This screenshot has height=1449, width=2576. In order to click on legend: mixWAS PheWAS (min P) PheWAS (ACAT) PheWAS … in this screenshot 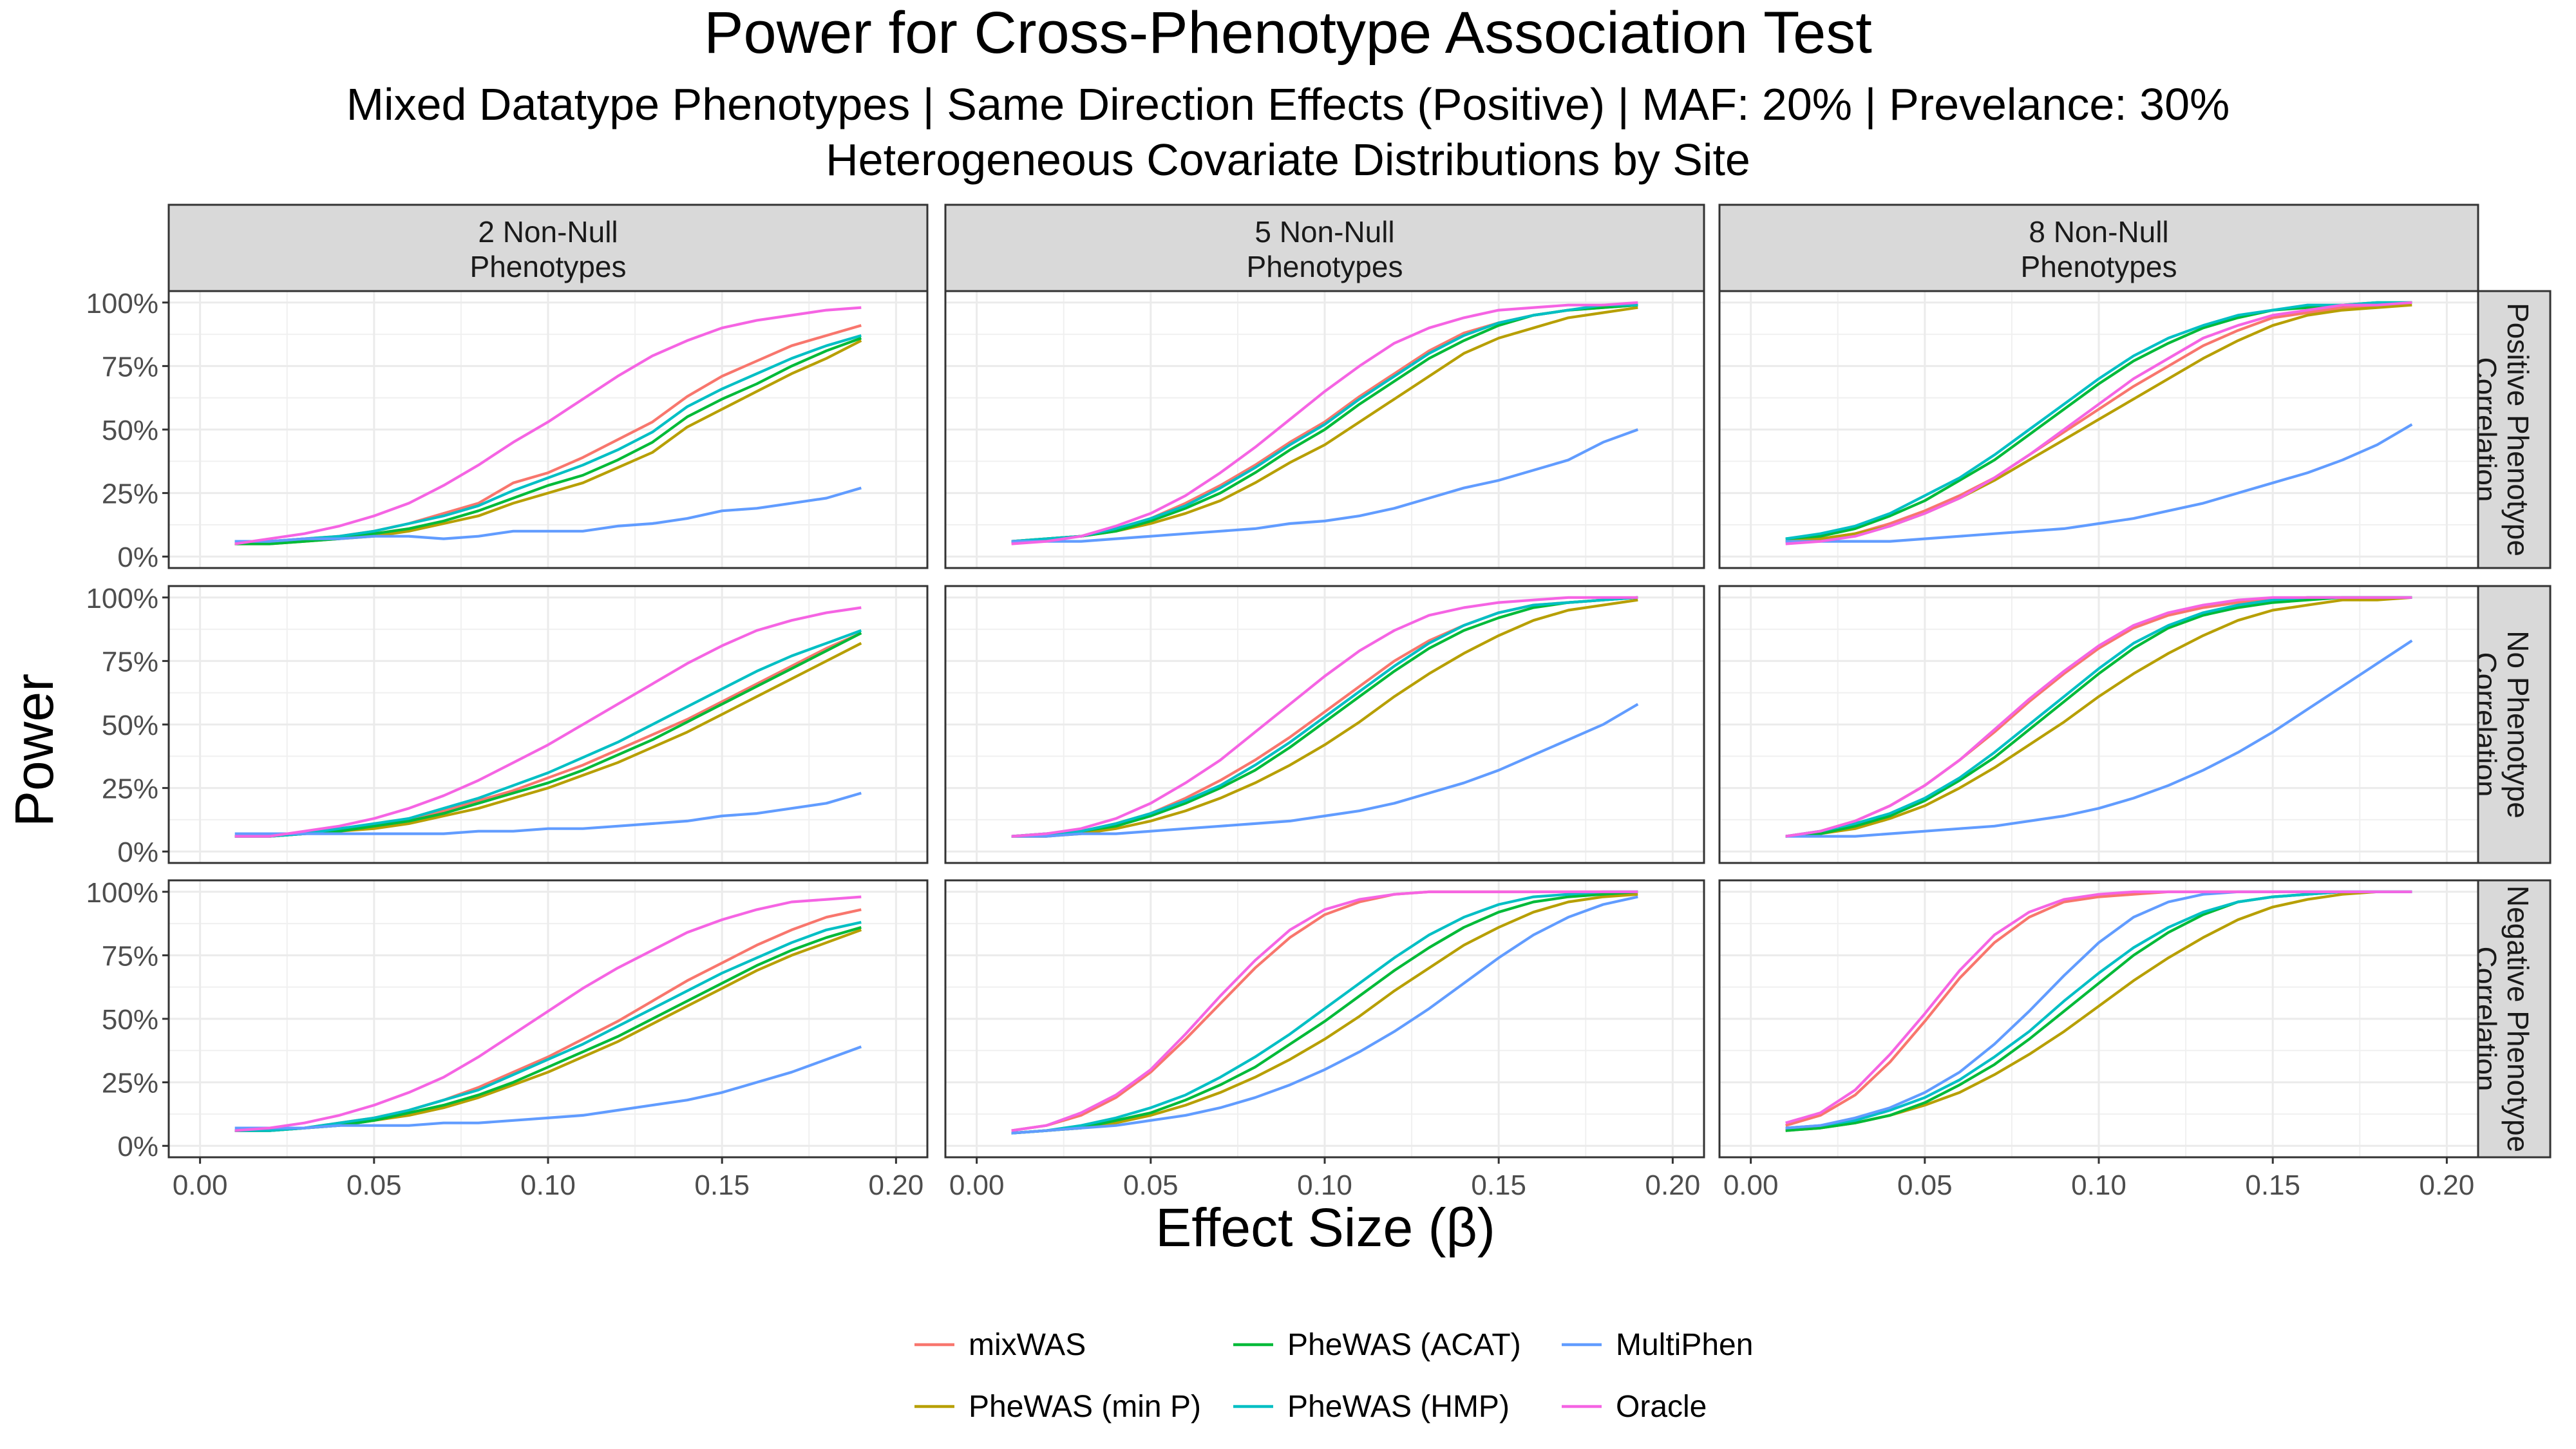, I will do `click(1333, 1376)`.